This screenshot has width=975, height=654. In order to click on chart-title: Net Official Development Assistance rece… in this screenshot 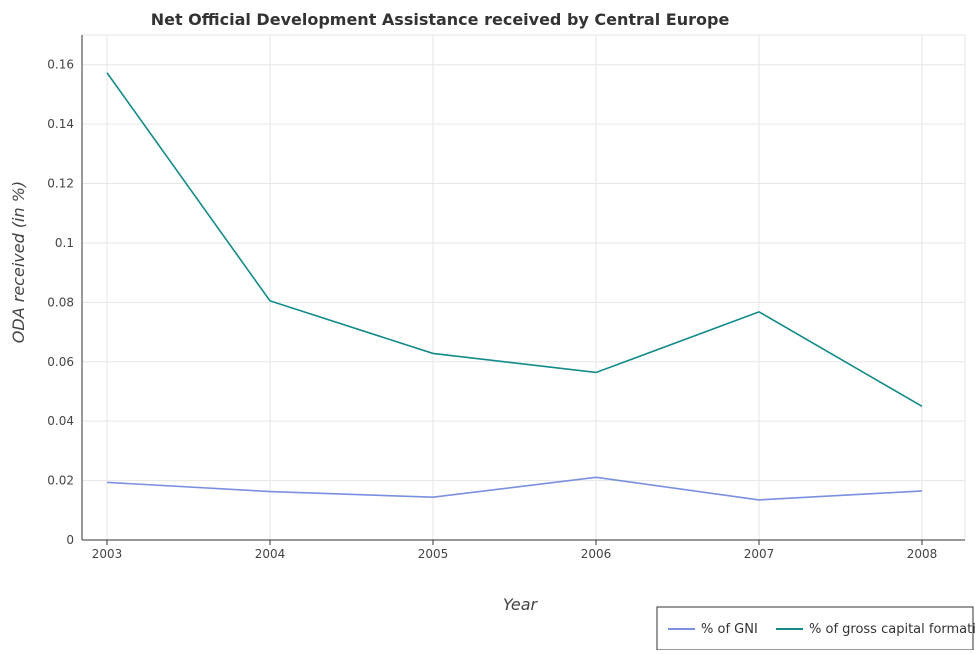, I will do `click(440, 19)`.